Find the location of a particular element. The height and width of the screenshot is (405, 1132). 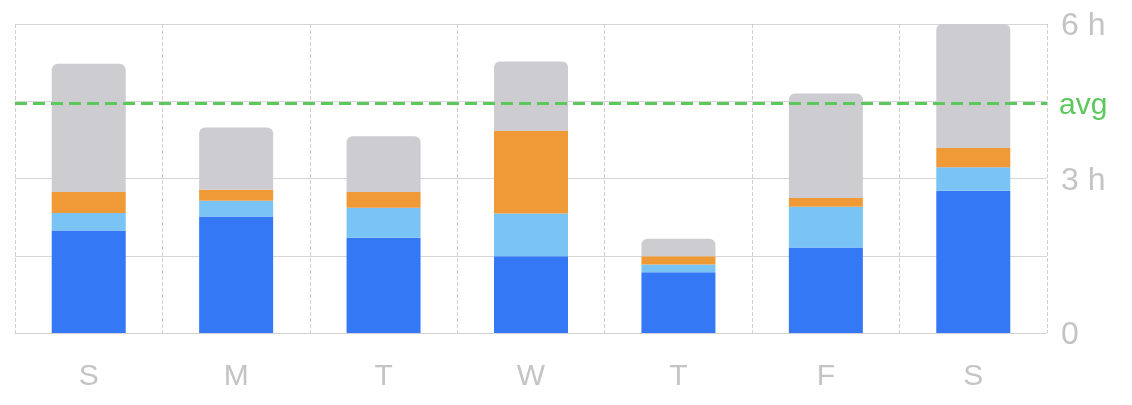

y-tick-label: 0 is located at coordinates (1070, 333).